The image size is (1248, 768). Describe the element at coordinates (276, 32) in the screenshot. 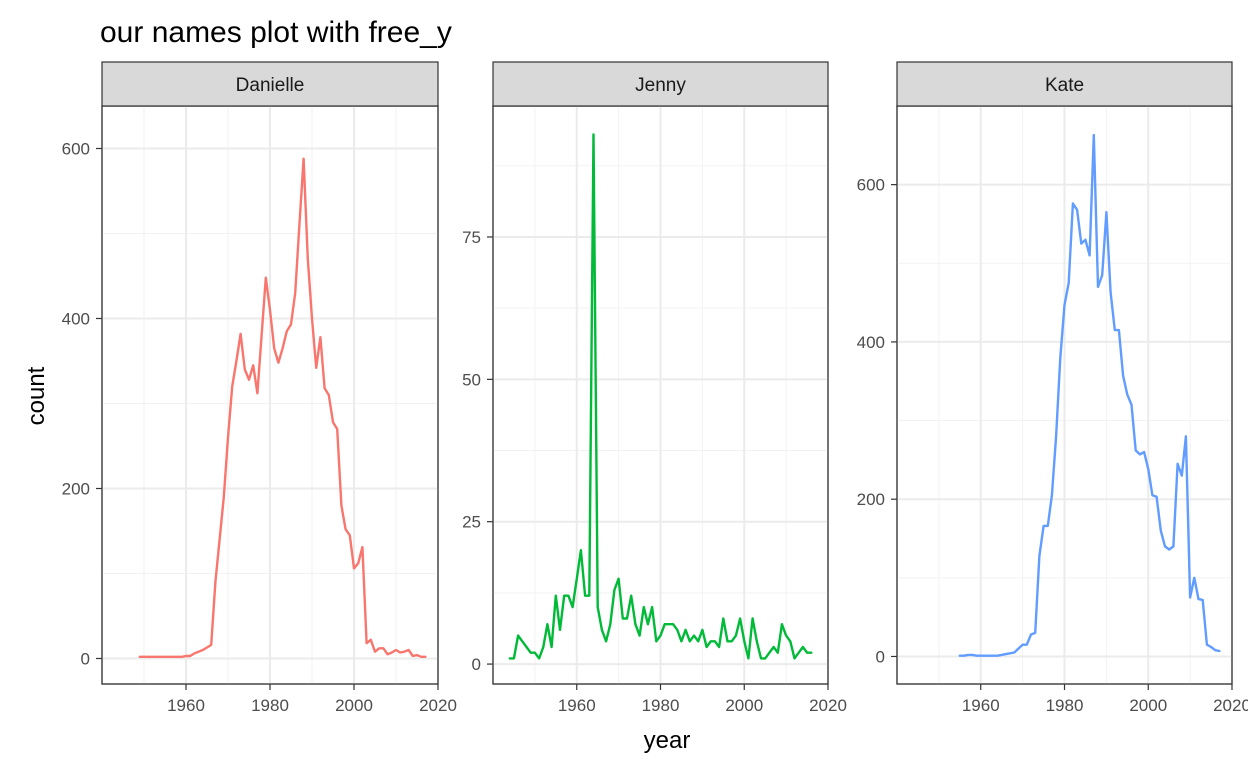

I see `chart-title: our names plot with free_y` at that location.